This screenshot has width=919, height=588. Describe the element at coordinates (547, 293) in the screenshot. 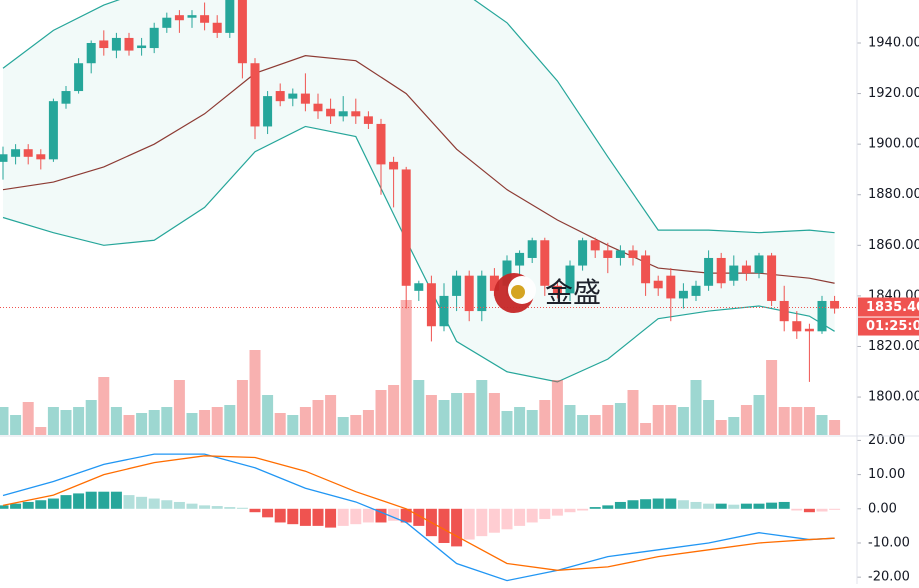

I see `watermark: 金盛` at that location.